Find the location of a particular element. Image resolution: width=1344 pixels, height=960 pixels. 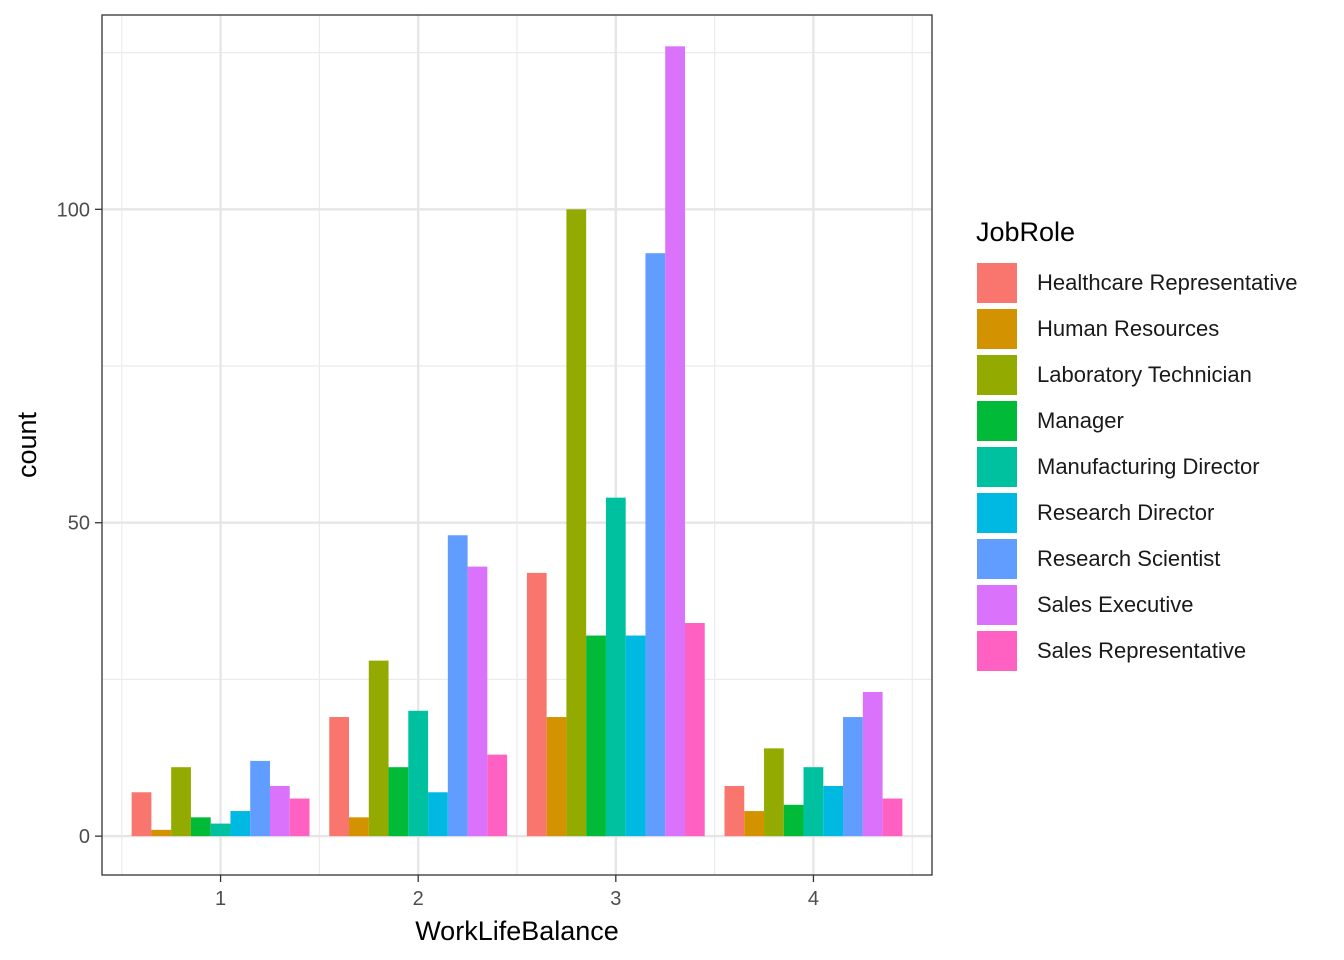

legend-label: Healthcare Representative is located at coordinates (1167, 282).